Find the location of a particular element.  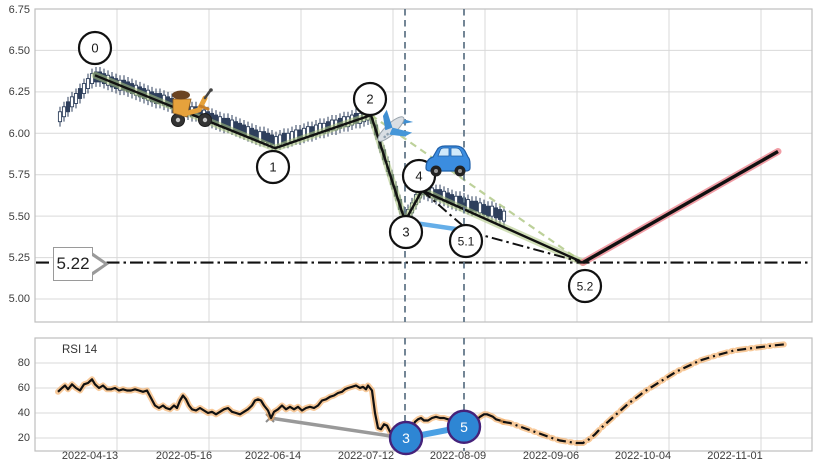

airplane-icon is located at coordinates (391, 129).